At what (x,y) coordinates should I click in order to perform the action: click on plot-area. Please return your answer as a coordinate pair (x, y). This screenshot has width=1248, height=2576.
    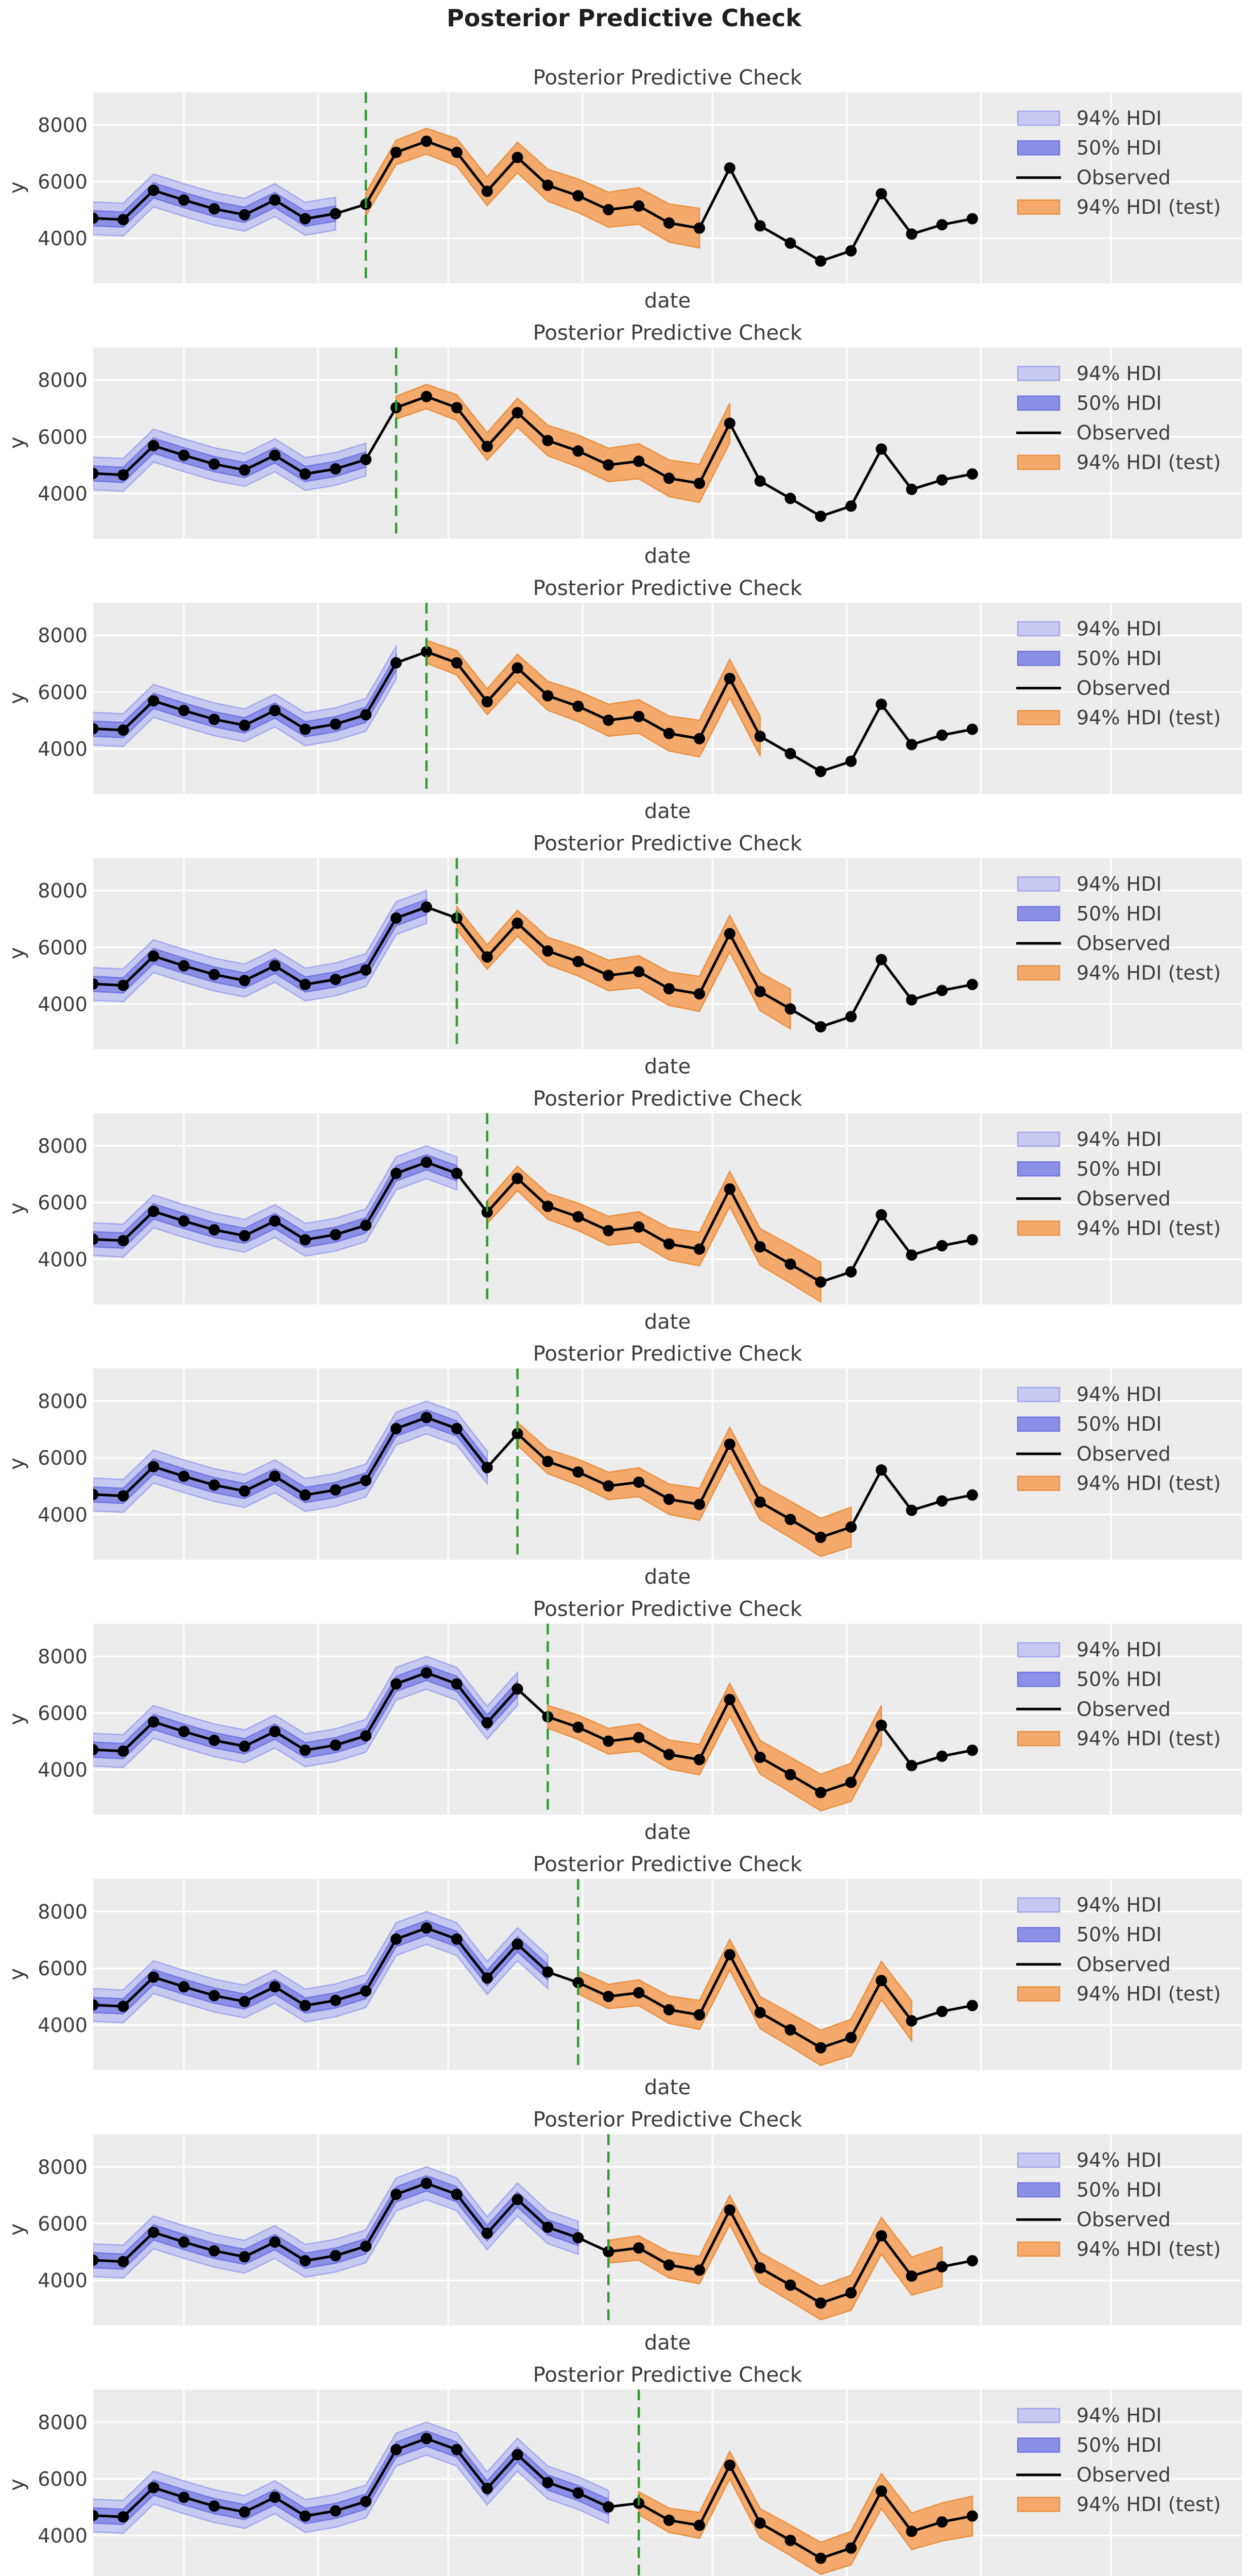
    Looking at the image, I should click on (667, 2482).